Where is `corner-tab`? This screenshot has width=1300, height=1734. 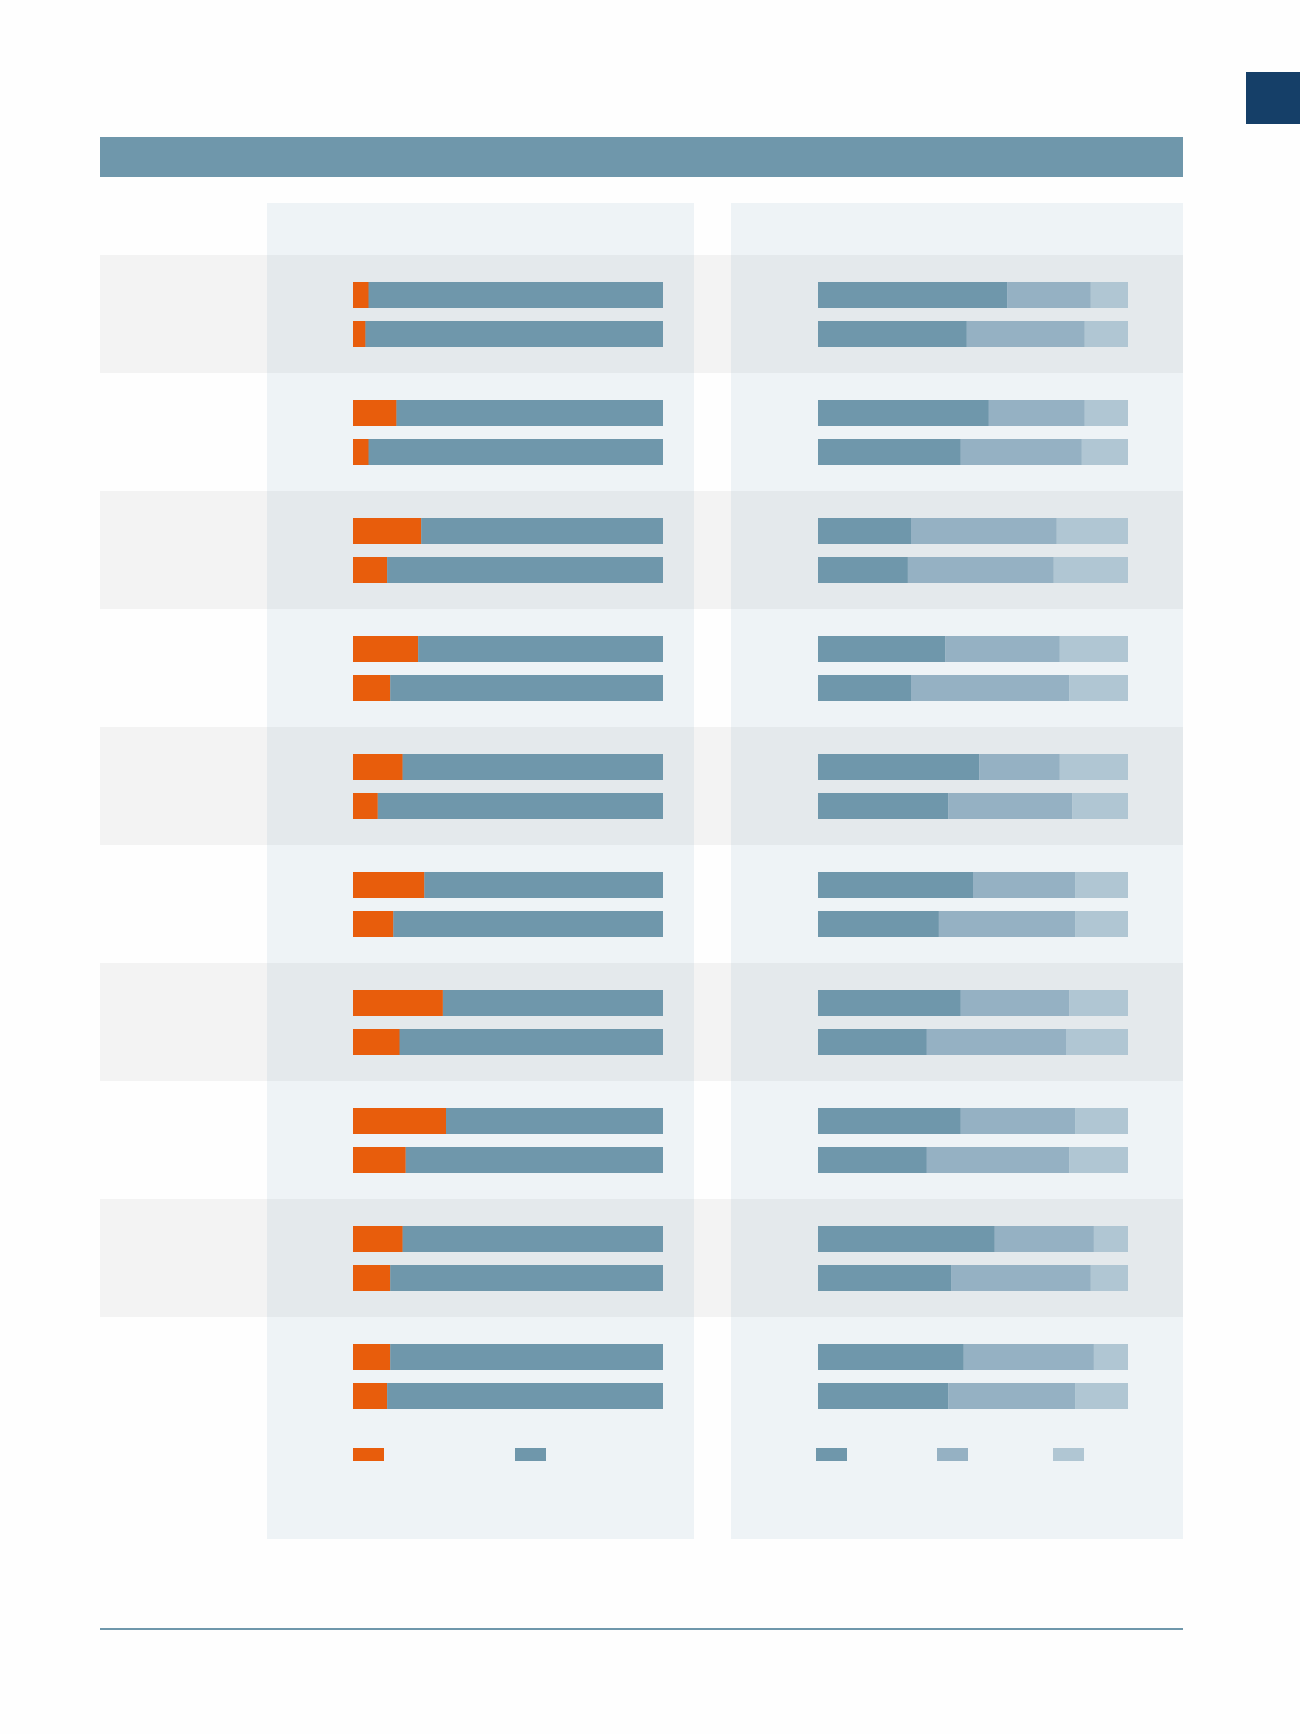 corner-tab is located at coordinates (1273, 98).